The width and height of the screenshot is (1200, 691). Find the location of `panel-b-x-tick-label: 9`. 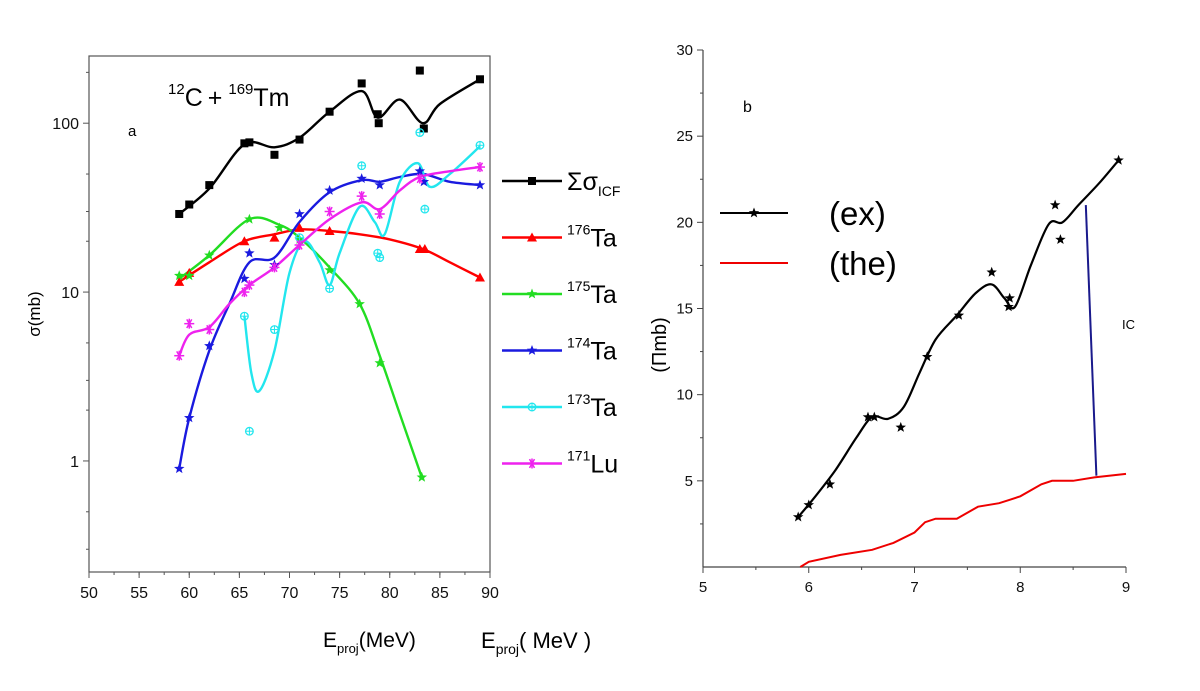

panel-b-x-tick-label: 9 is located at coordinates (1126, 587).